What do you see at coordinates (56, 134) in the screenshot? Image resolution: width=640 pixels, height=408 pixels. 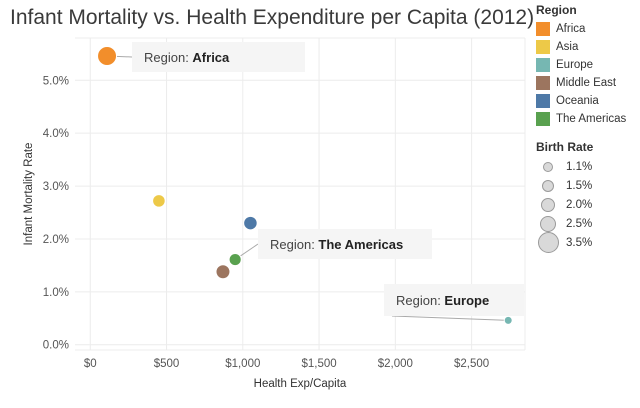 I see `y-tick-label: 4.0%` at bounding box center [56, 134].